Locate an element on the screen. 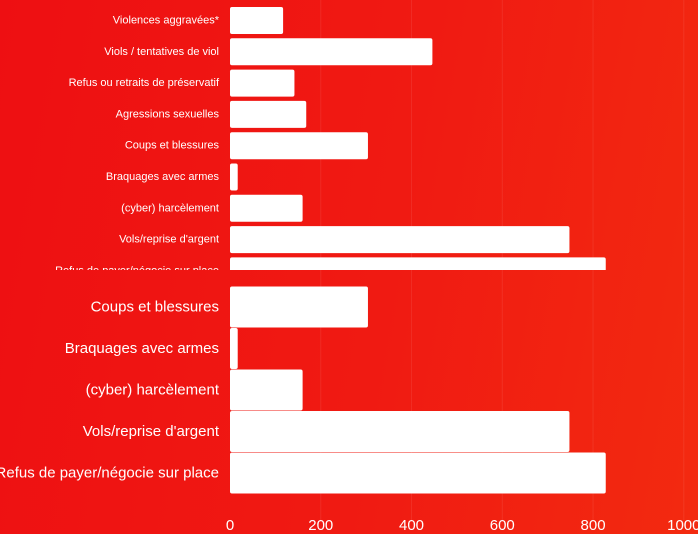 The image size is (698, 534). top-category-label: Viols / tentatives de viol is located at coordinates (161, 52).